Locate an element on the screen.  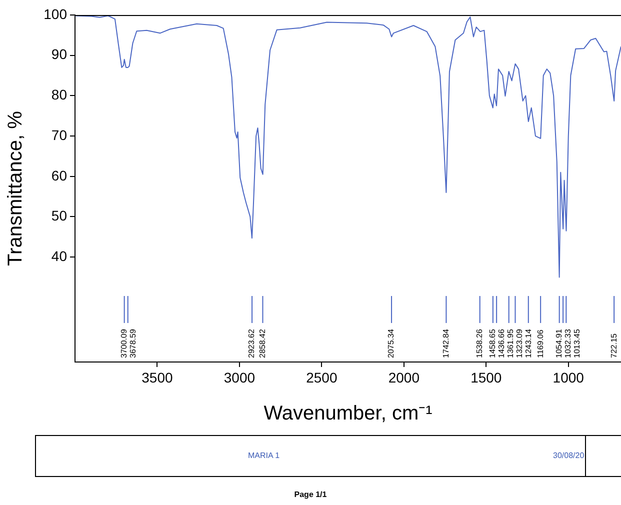
y-tick-label: 90 is located at coordinates (59, 54).